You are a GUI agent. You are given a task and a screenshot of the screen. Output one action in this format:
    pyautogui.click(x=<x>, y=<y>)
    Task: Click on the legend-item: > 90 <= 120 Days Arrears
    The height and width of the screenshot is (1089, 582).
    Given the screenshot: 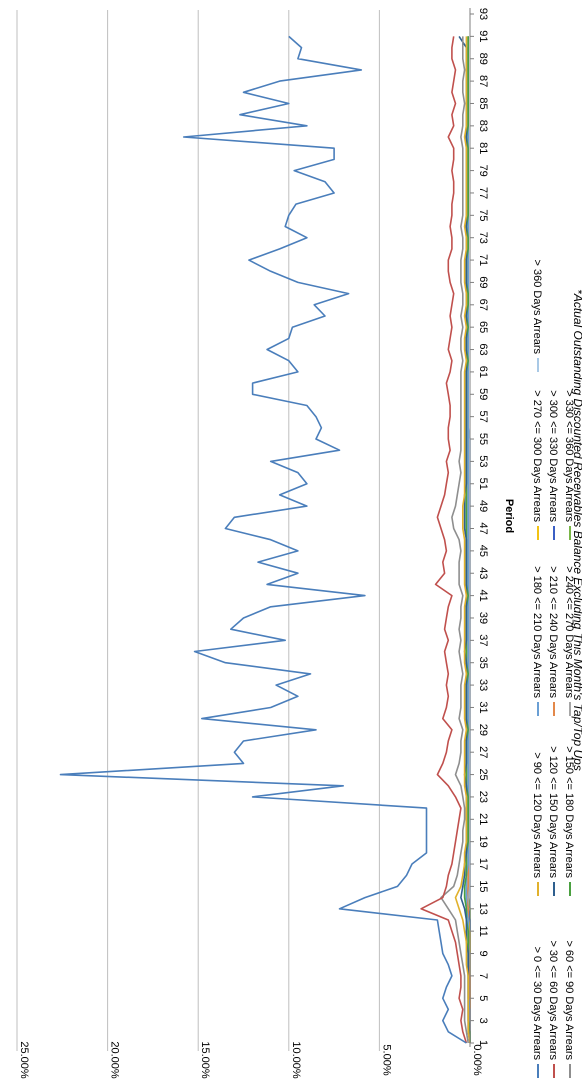 What is the action you would take?
    pyautogui.click(x=537, y=824)
    